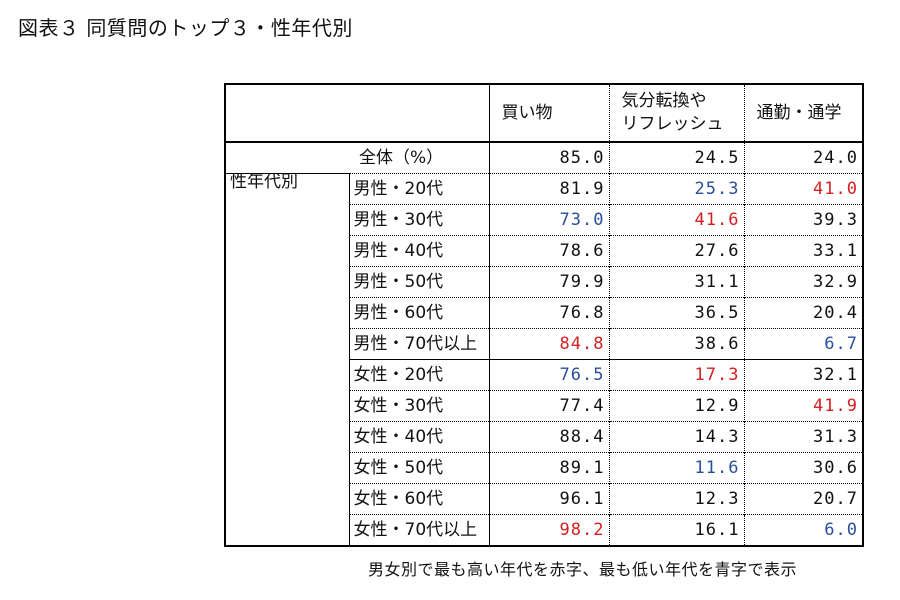  Describe the element at coordinates (803, 113) in the screenshot. I see `header-commute: 通勤・通学` at that location.